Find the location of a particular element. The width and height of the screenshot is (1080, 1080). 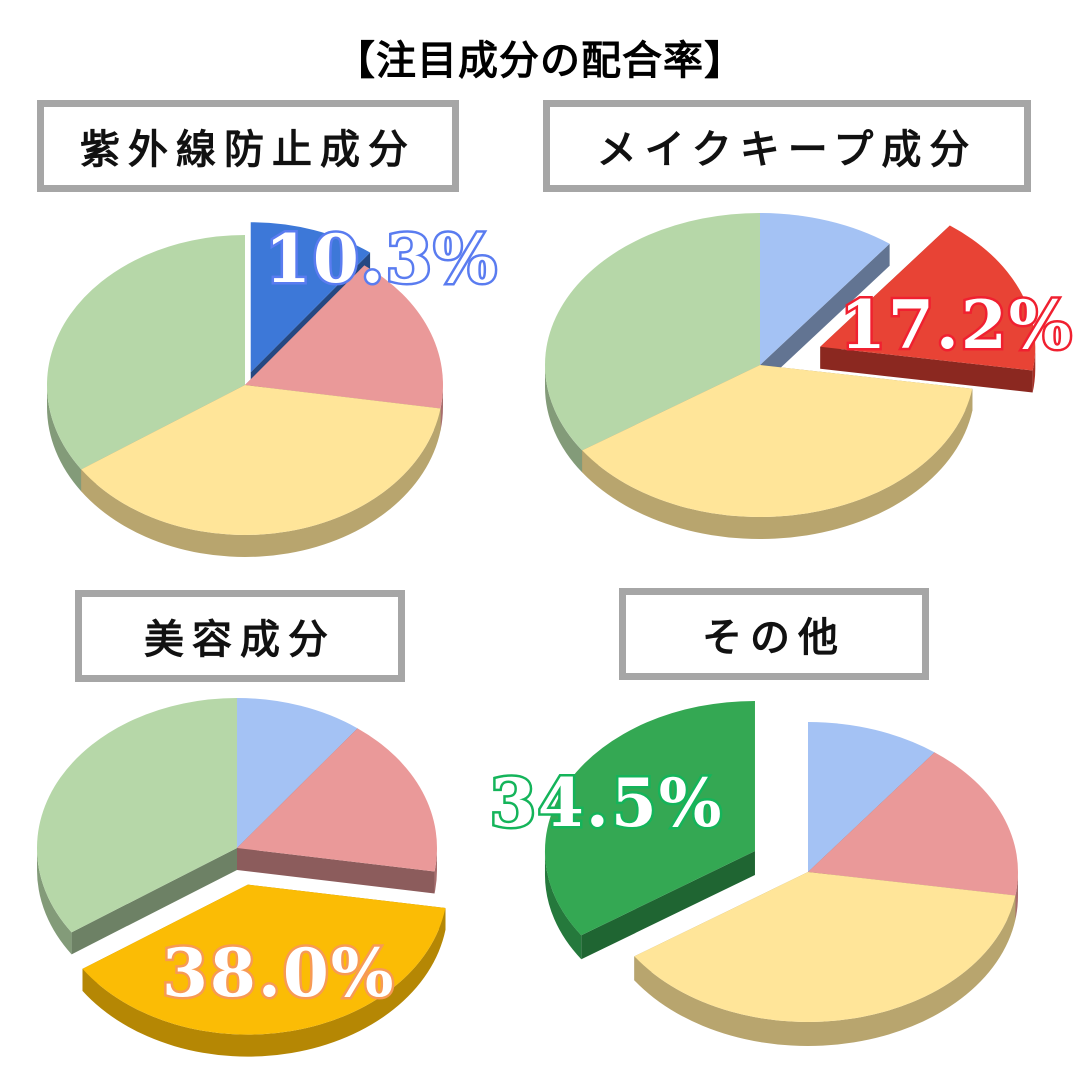

panel-label-other: その他 is located at coordinates (774, 634).